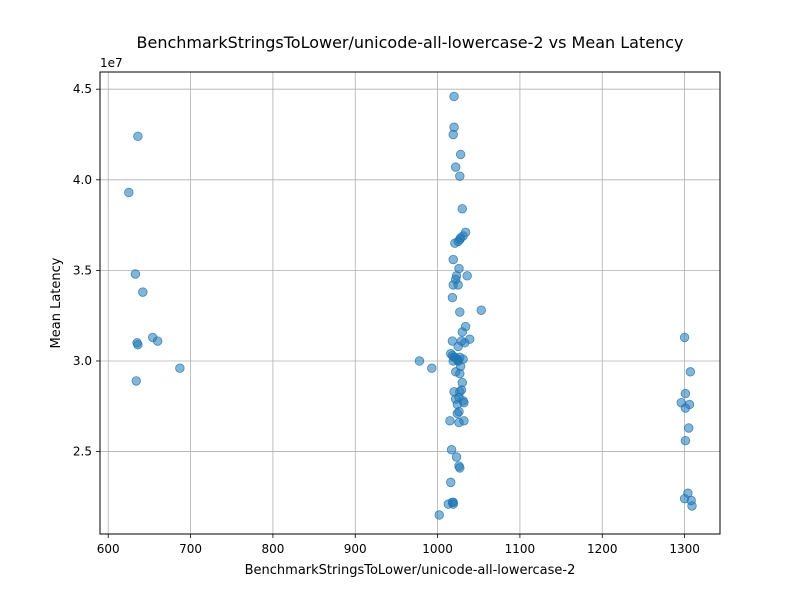  I want to click on y-axis-label: Mean Latency, so click(56, 302).